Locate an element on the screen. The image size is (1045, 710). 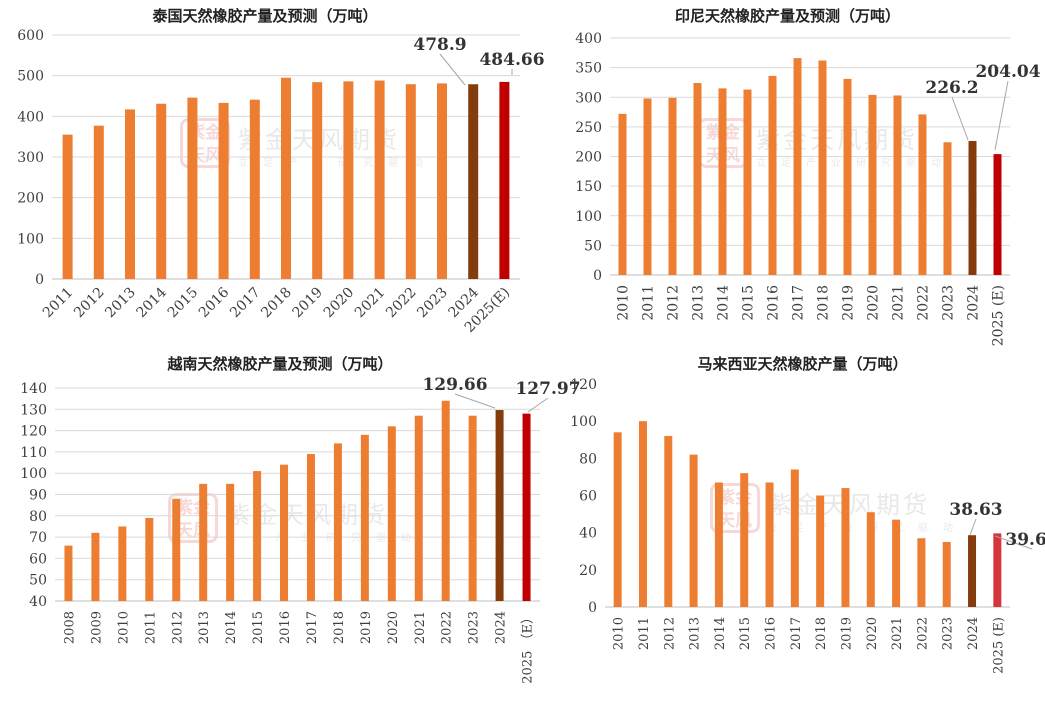
y-tick-label: 70 is located at coordinates (38, 538).